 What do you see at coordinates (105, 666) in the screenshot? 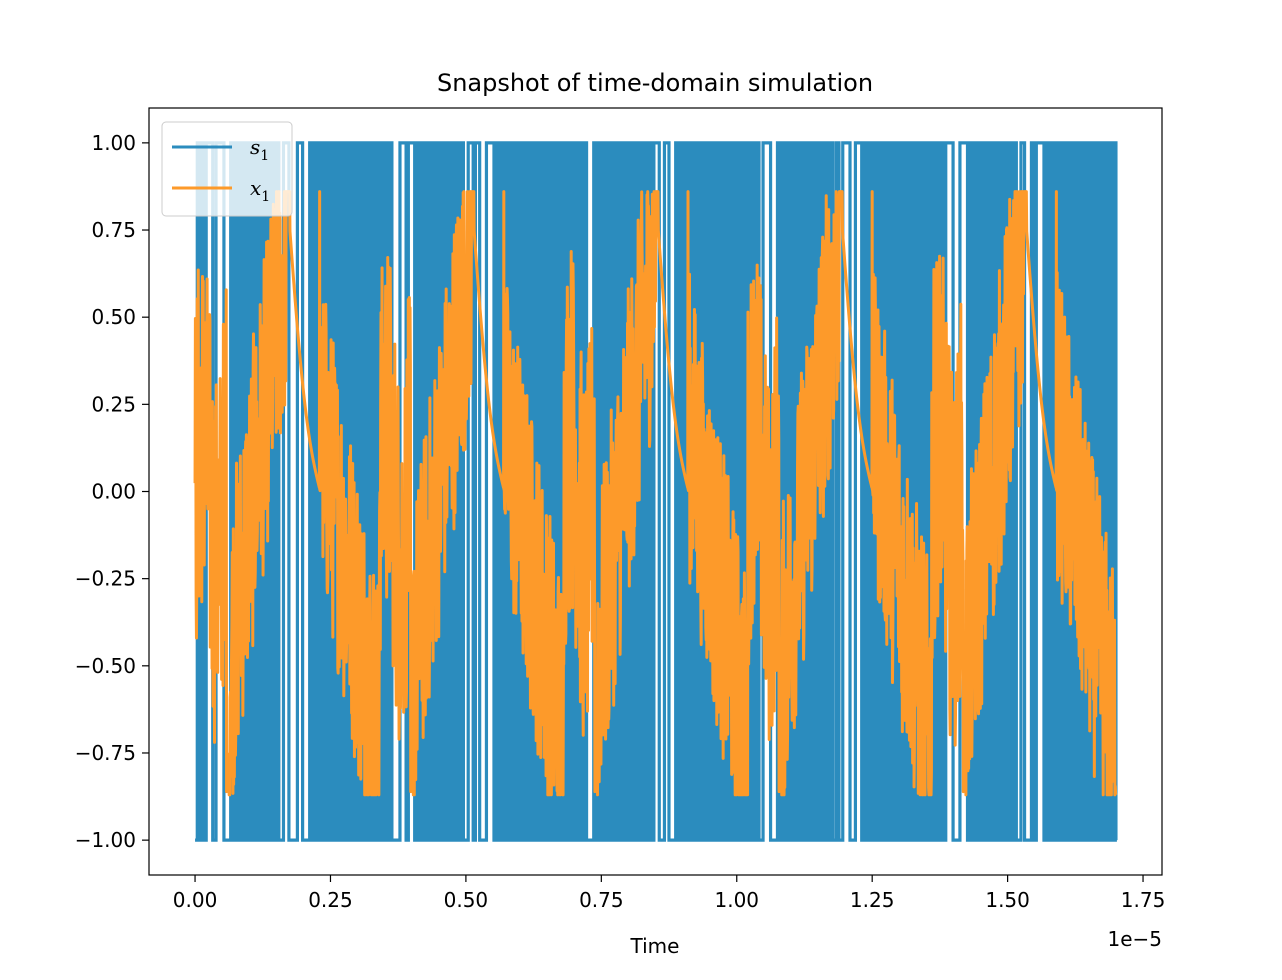
I see `y-tick-label: −0.50` at bounding box center [105, 666].